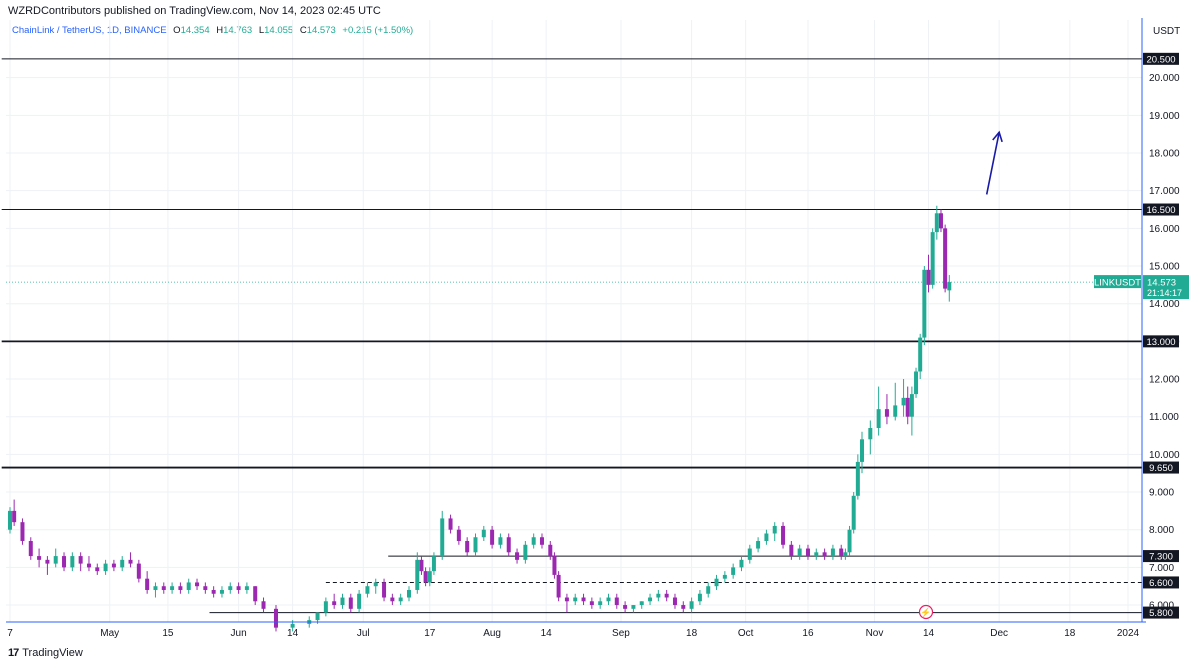 The image size is (1199, 666). What do you see at coordinates (1161, 493) in the screenshot?
I see `y-tick-label: 9.000` at bounding box center [1161, 493].